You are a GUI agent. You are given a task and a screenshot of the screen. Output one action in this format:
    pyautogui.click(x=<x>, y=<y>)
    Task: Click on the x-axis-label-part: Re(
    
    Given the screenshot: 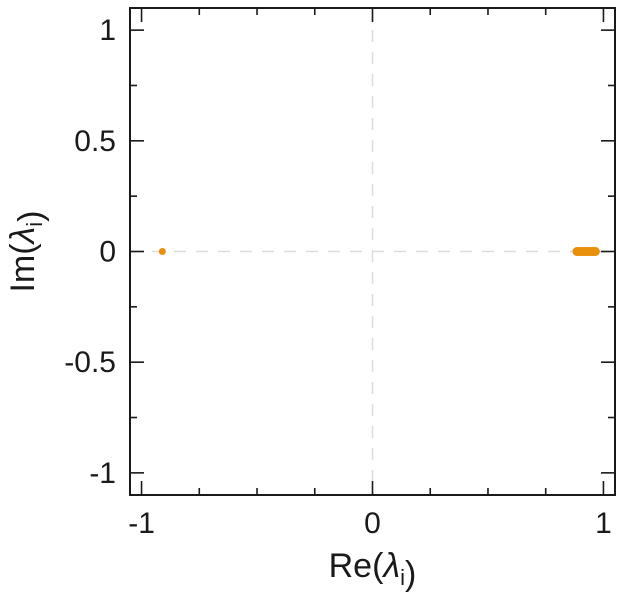 What is the action you would take?
    pyautogui.click(x=356, y=566)
    